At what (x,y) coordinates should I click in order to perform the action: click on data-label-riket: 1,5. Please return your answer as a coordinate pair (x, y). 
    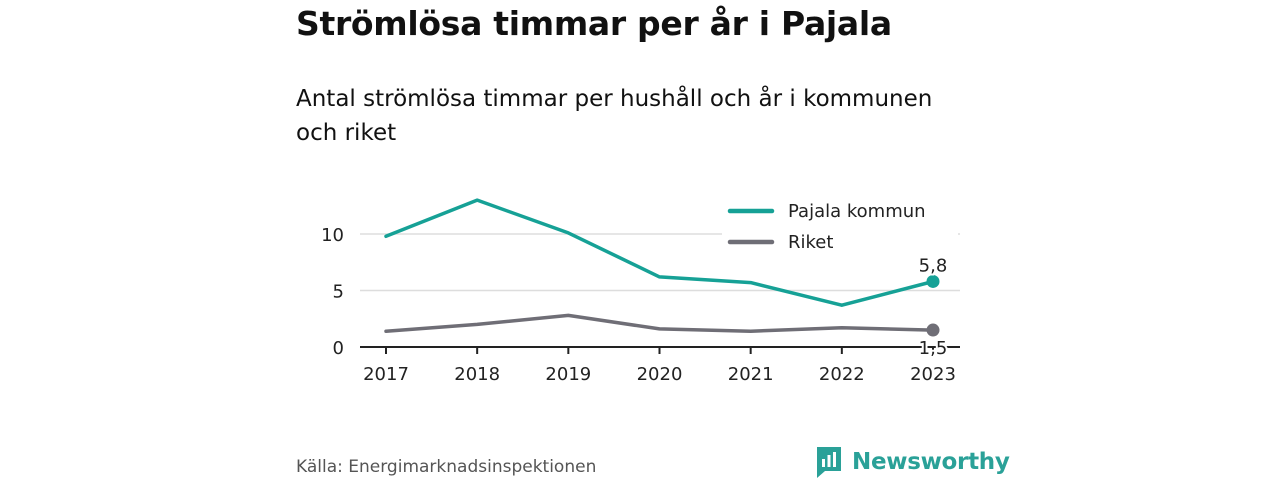
    Looking at the image, I should click on (933, 348).